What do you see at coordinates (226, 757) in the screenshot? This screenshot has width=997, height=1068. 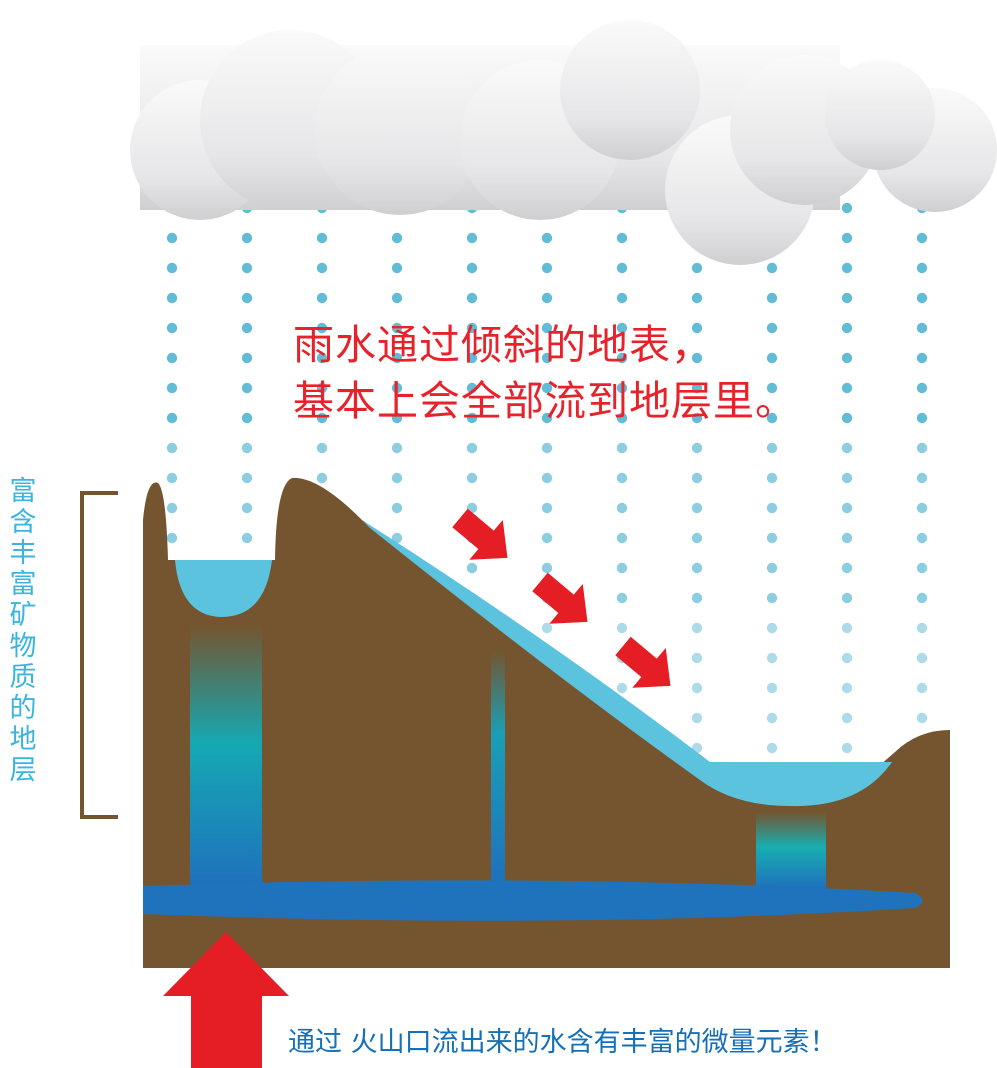 I see `left-channel` at bounding box center [226, 757].